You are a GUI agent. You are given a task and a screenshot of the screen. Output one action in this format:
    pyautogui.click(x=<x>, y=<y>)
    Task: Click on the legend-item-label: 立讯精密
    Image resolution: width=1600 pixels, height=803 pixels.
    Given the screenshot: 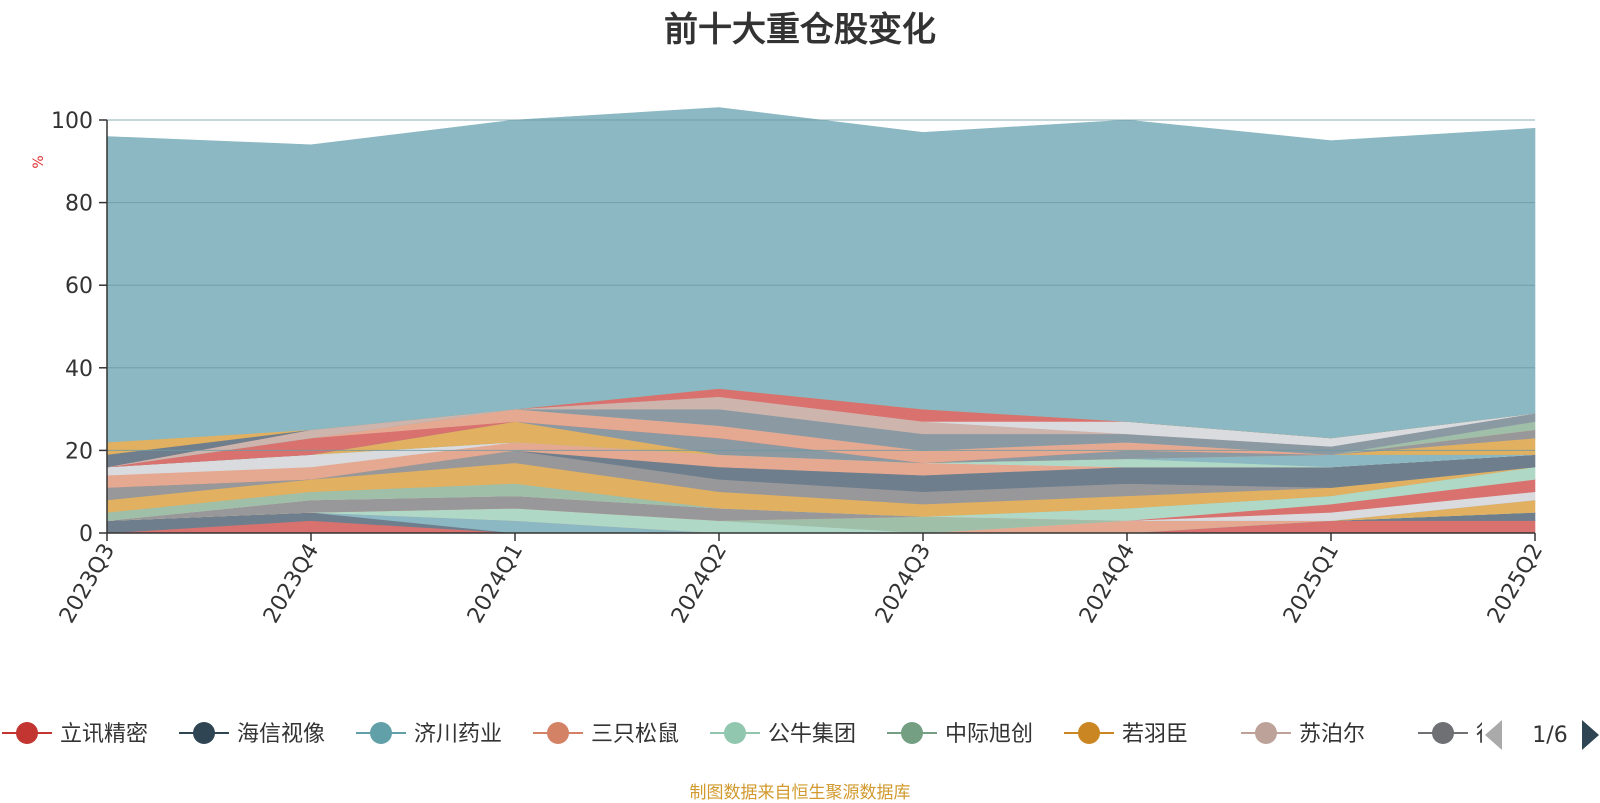 What is the action you would take?
    pyautogui.click(x=104, y=734)
    